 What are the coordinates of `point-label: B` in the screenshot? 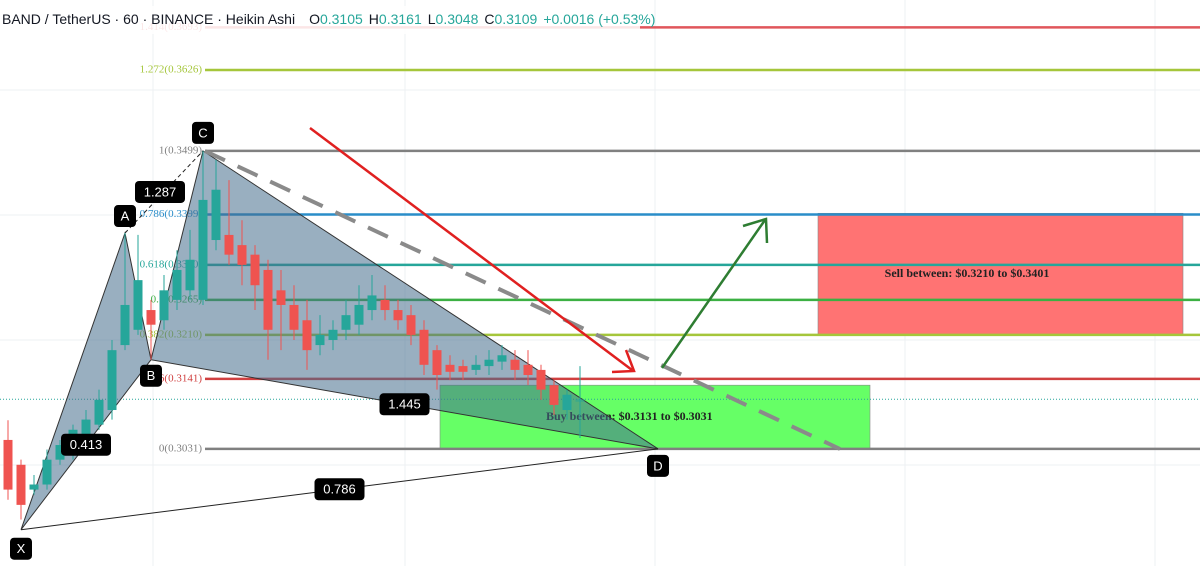 It's located at (151, 375).